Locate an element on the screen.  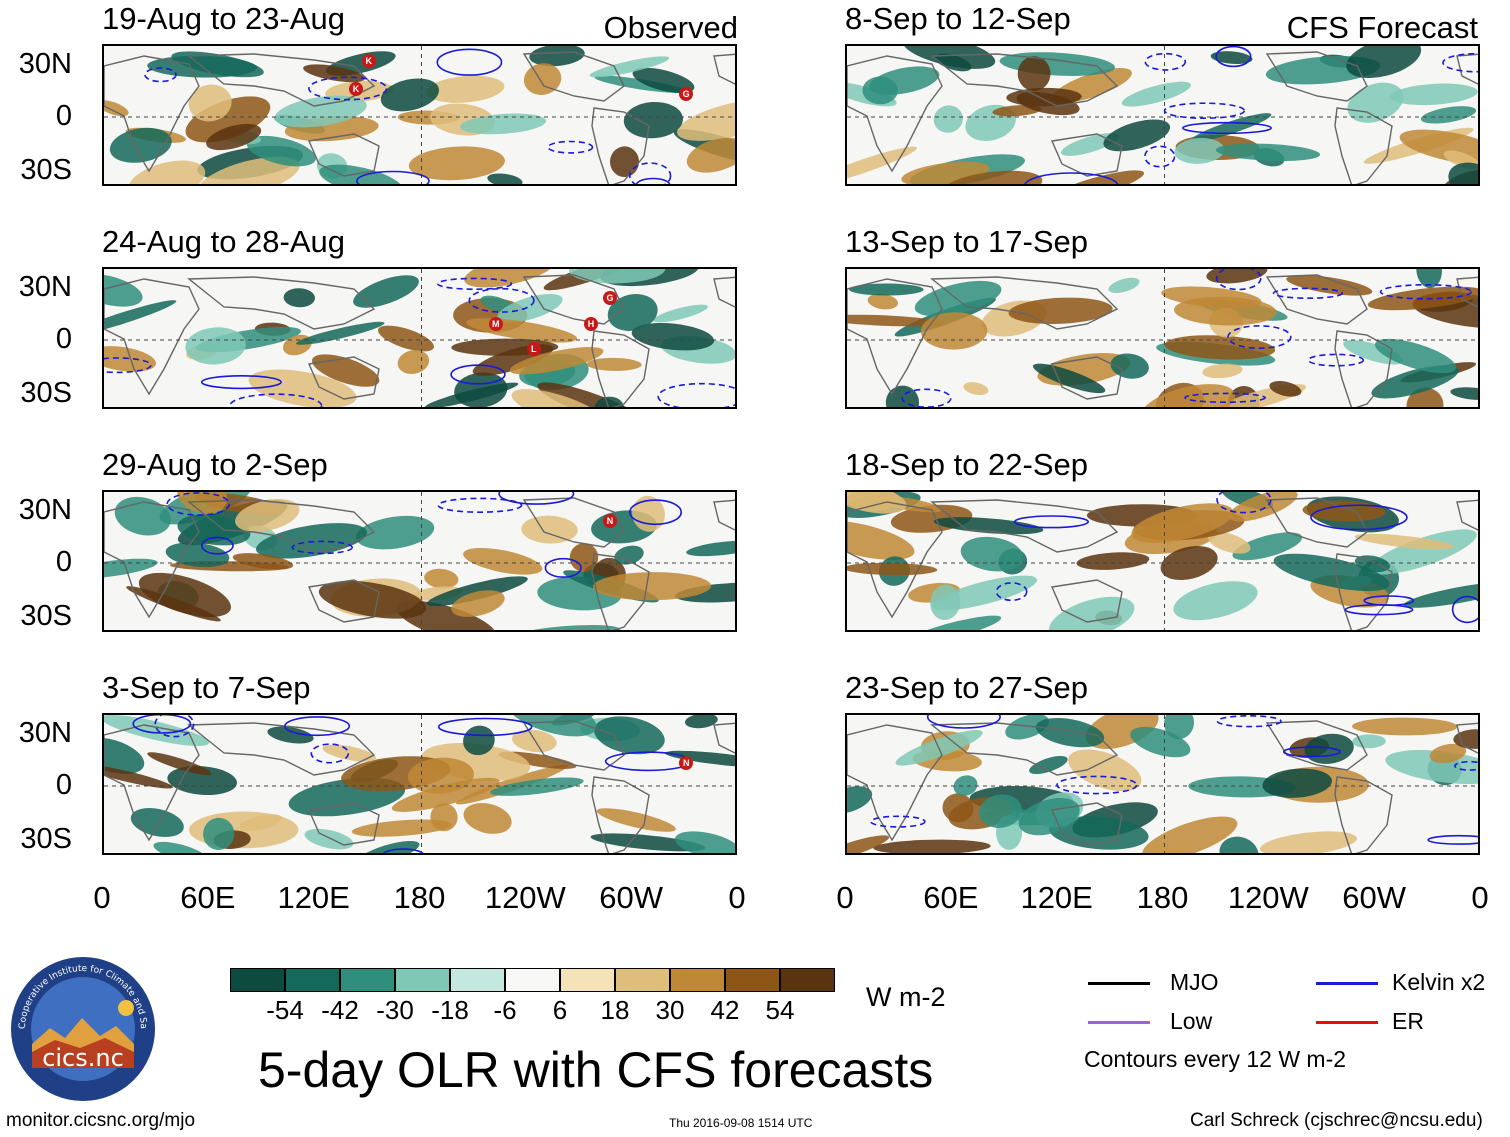
legend-mjo-label: MJO is located at coordinates (1194, 982).